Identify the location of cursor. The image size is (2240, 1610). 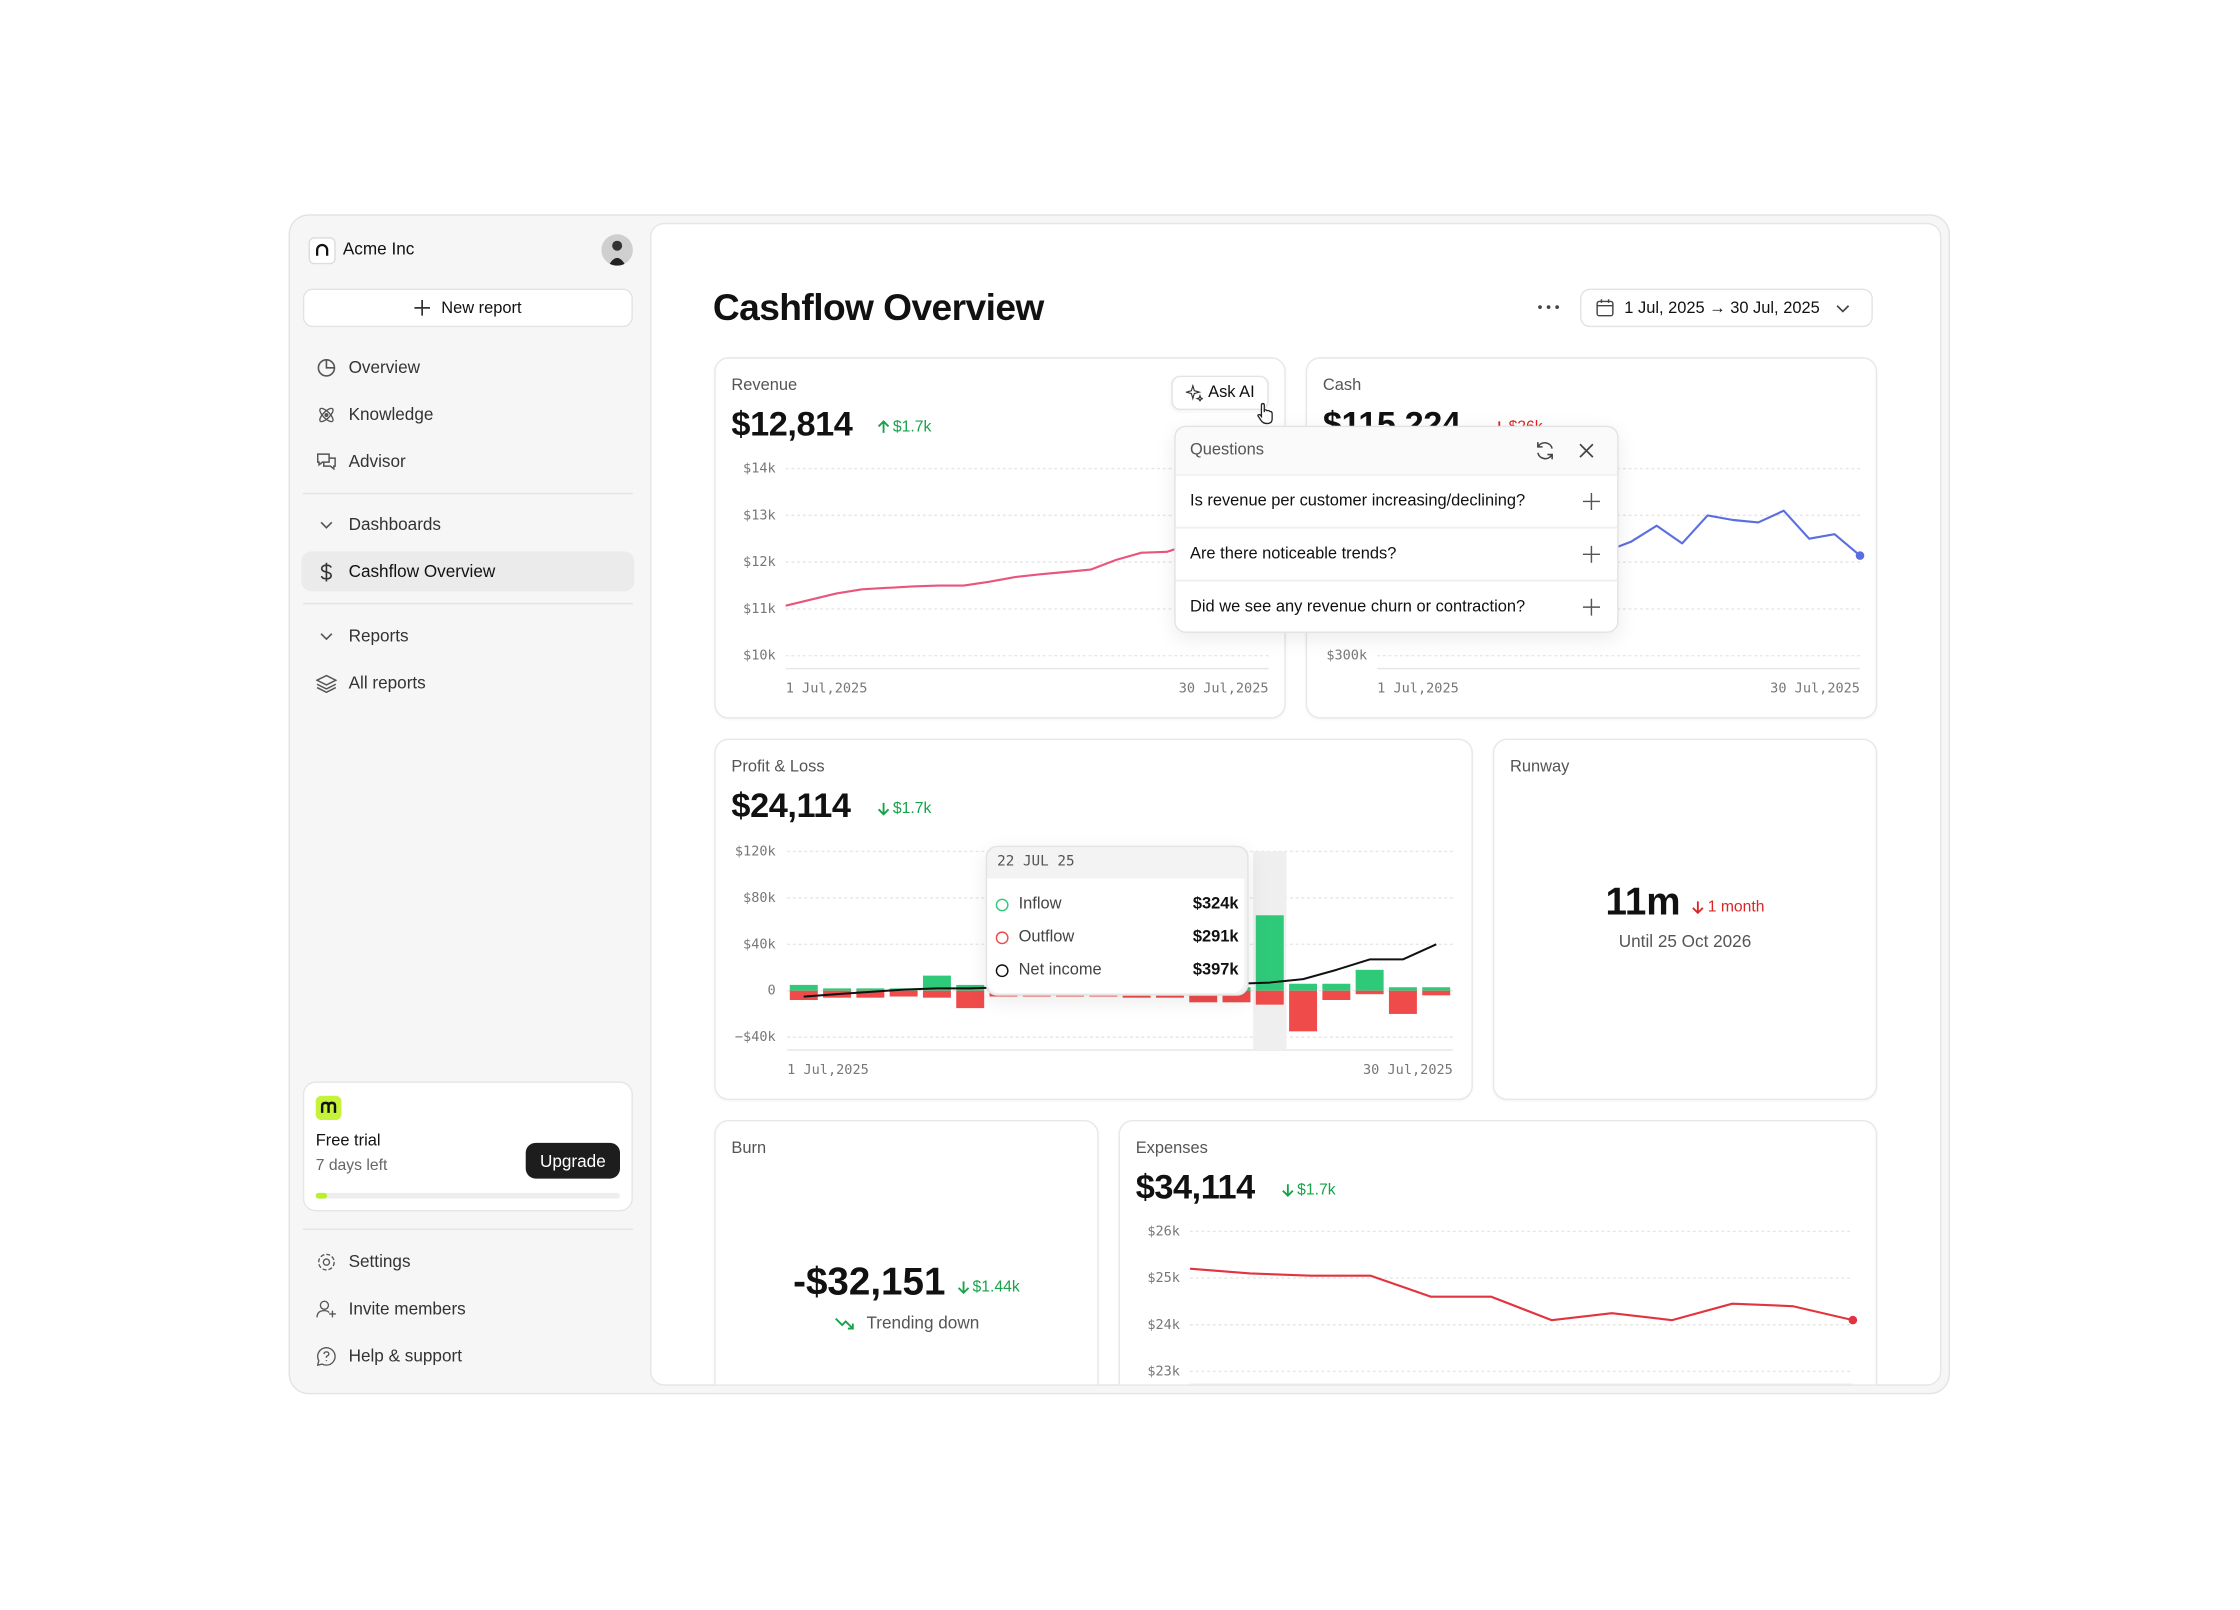
(1265, 413).